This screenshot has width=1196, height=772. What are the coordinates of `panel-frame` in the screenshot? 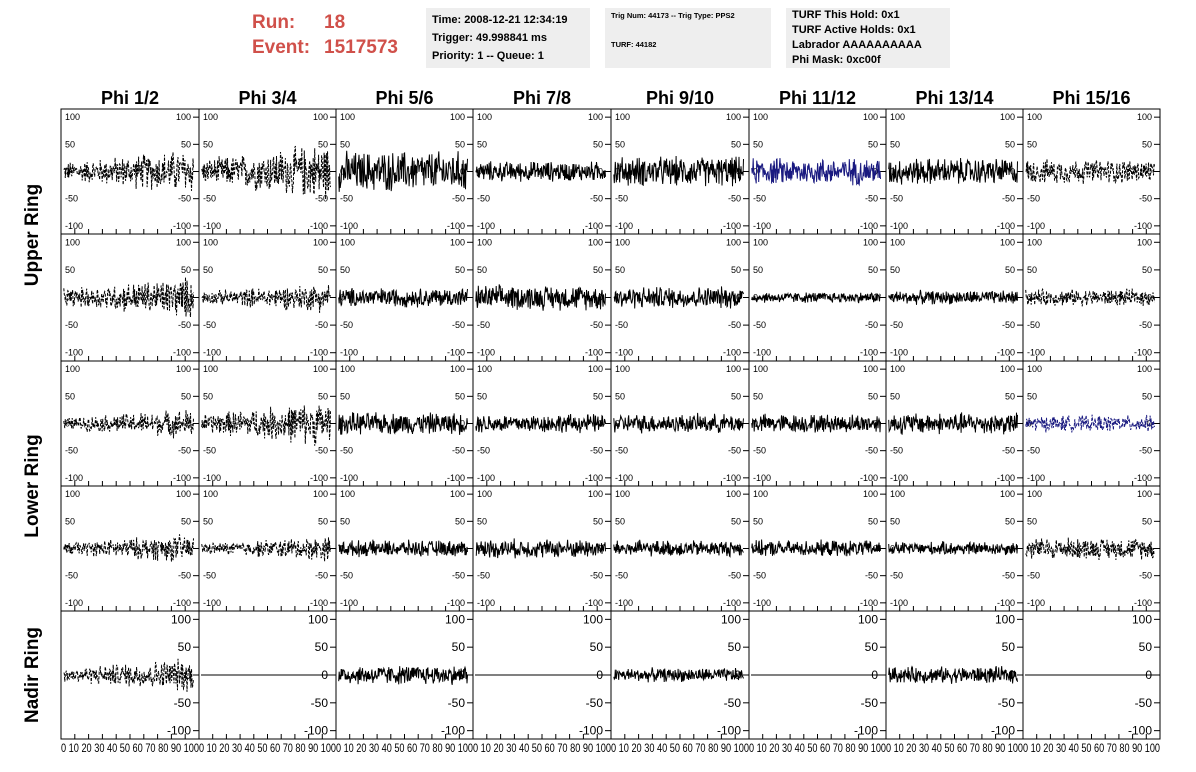 It's located at (130, 675).